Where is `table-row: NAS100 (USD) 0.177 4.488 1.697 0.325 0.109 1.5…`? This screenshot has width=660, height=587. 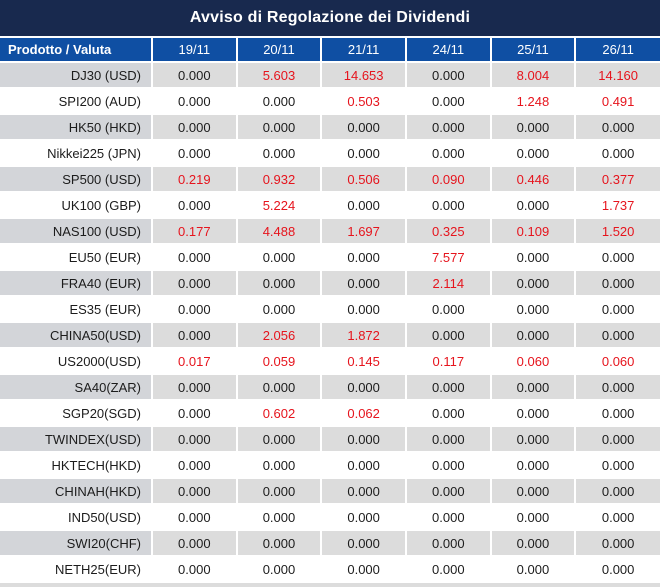
table-row: NAS100 (USD) 0.177 4.488 1.697 0.325 0.109 1.5… is located at coordinates (330, 231).